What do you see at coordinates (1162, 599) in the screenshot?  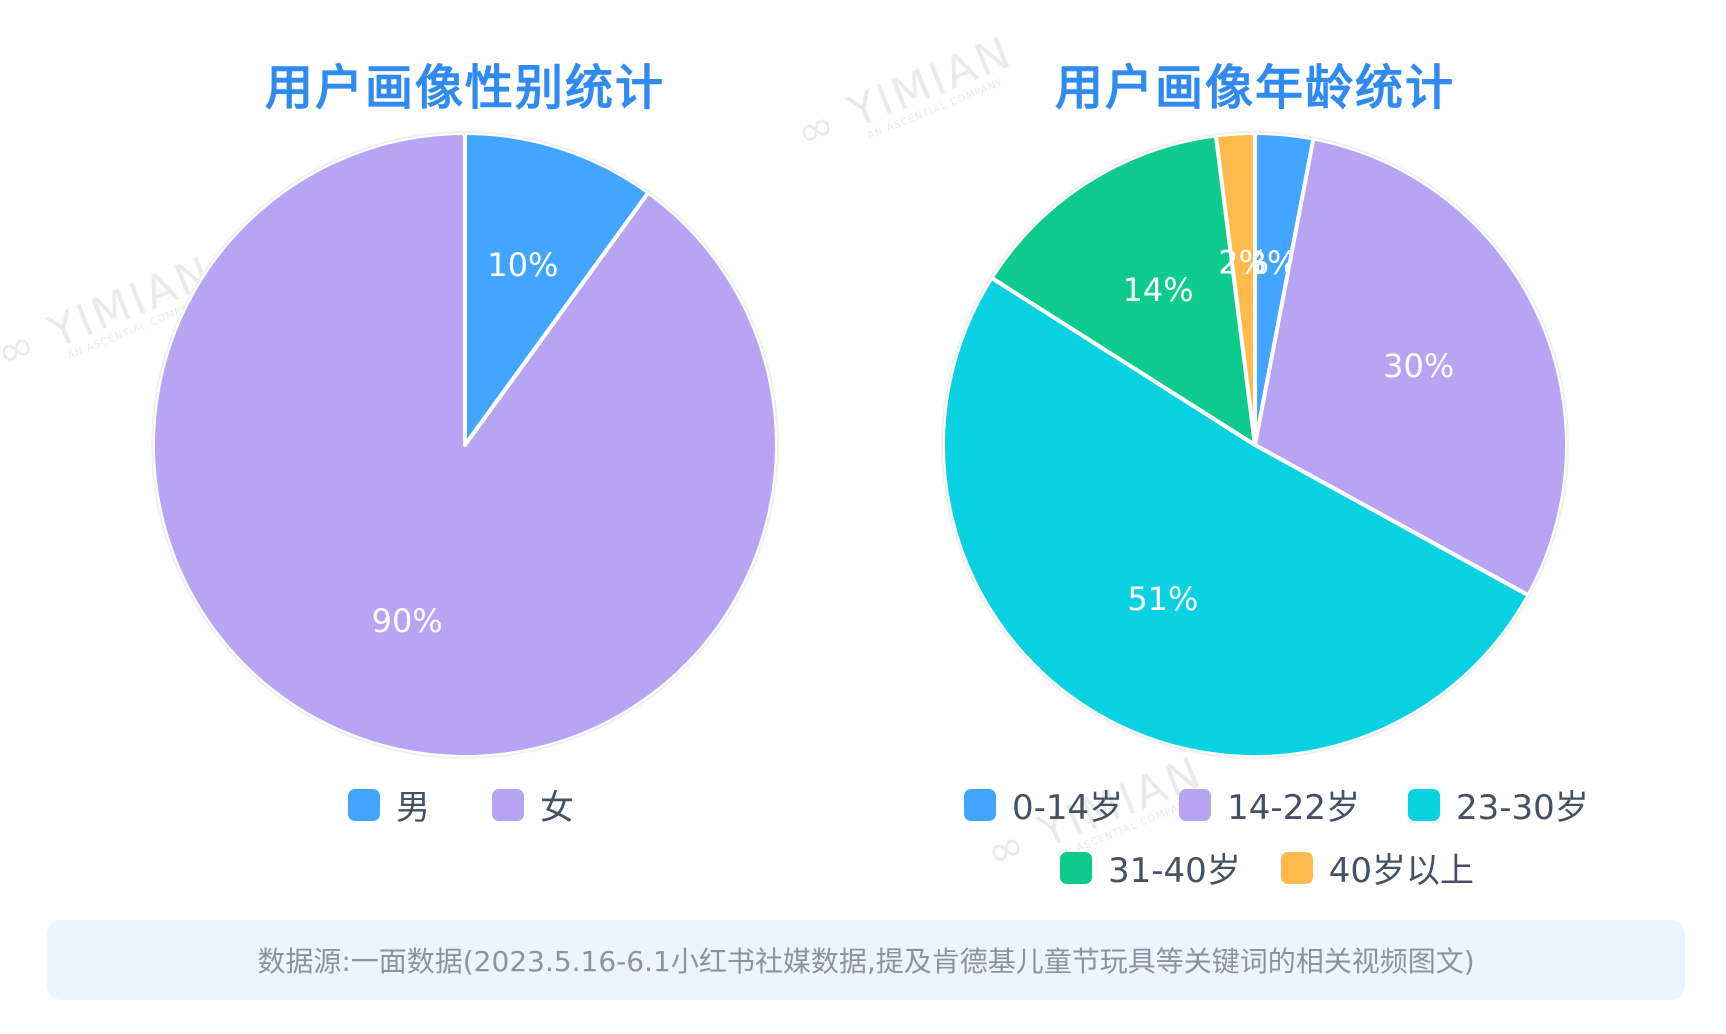 I see `slice-label-2: 51%` at bounding box center [1162, 599].